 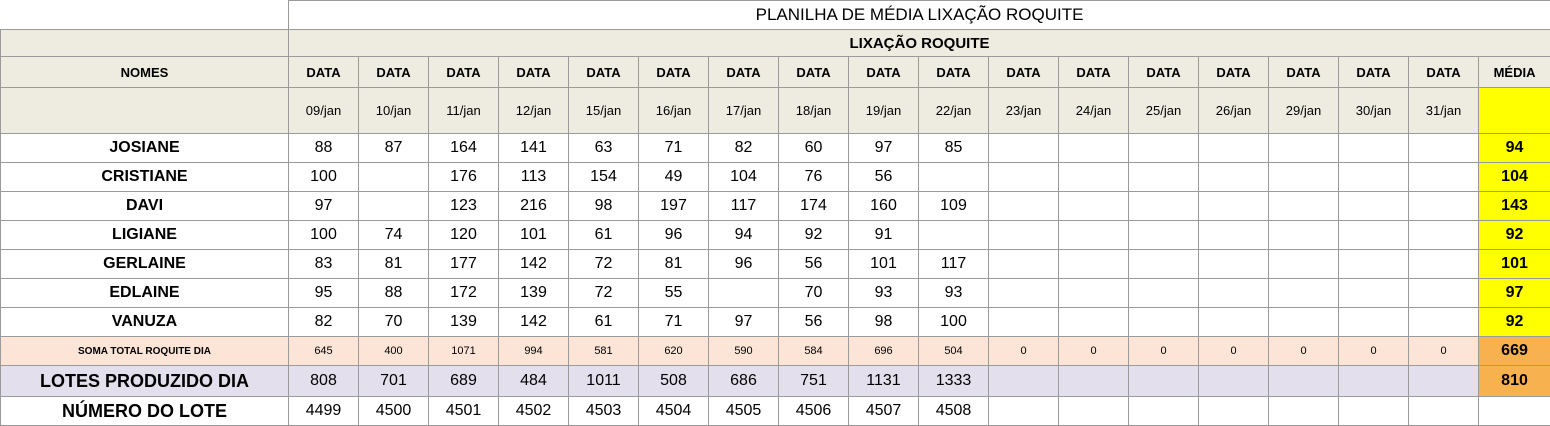 I want to click on soma-cell: 620, so click(x=674, y=351).